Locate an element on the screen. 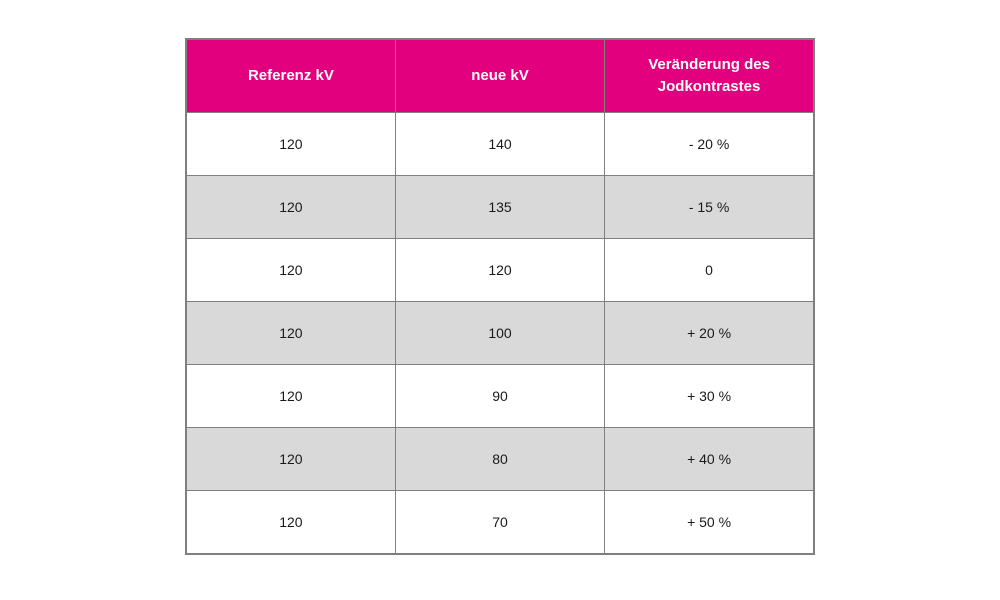 The width and height of the screenshot is (1000, 600). table-cell: 90 is located at coordinates (500, 396).